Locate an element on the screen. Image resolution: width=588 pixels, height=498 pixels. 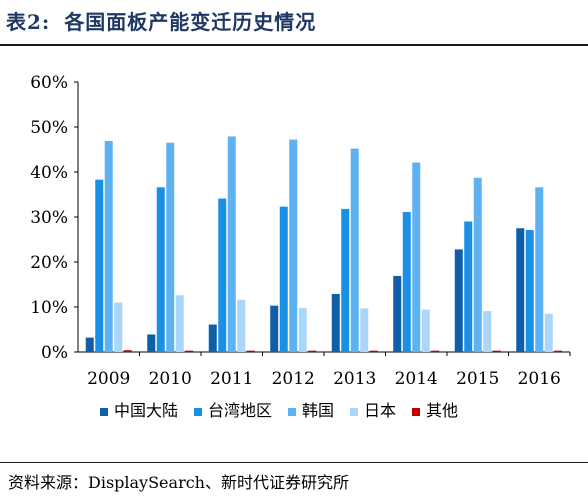
x-tick-label: 2010 is located at coordinates (170, 379).